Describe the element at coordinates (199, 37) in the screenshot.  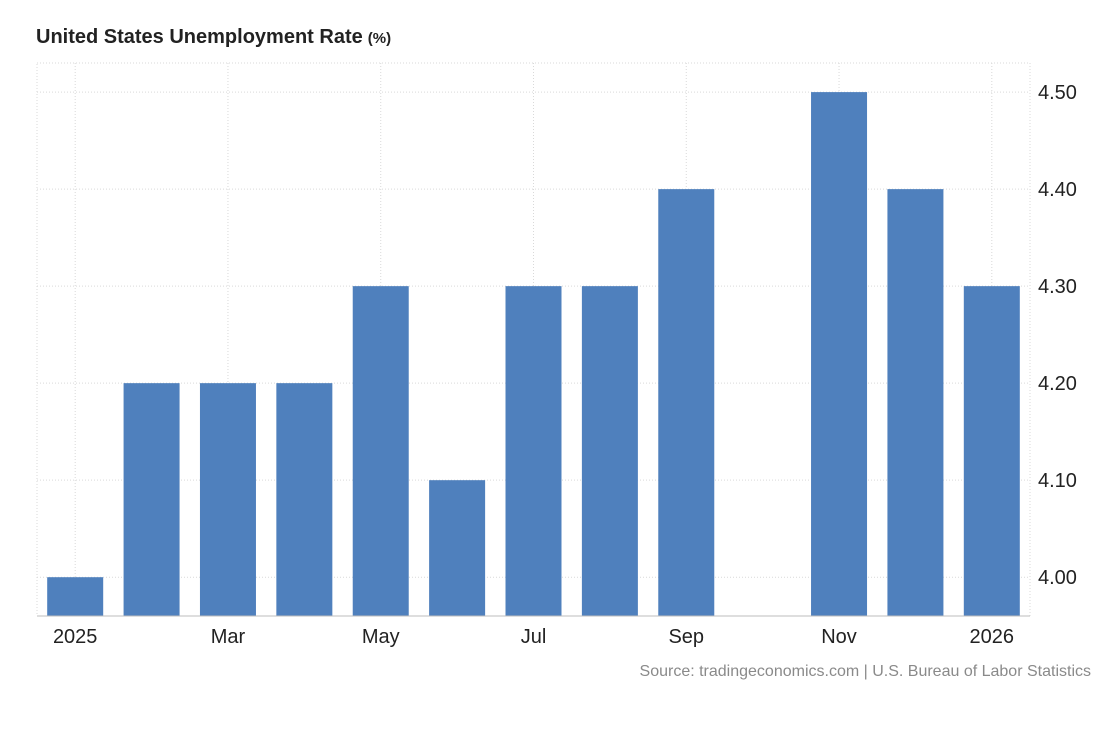
I see `chart-title: United States Unemployment Rate` at that location.